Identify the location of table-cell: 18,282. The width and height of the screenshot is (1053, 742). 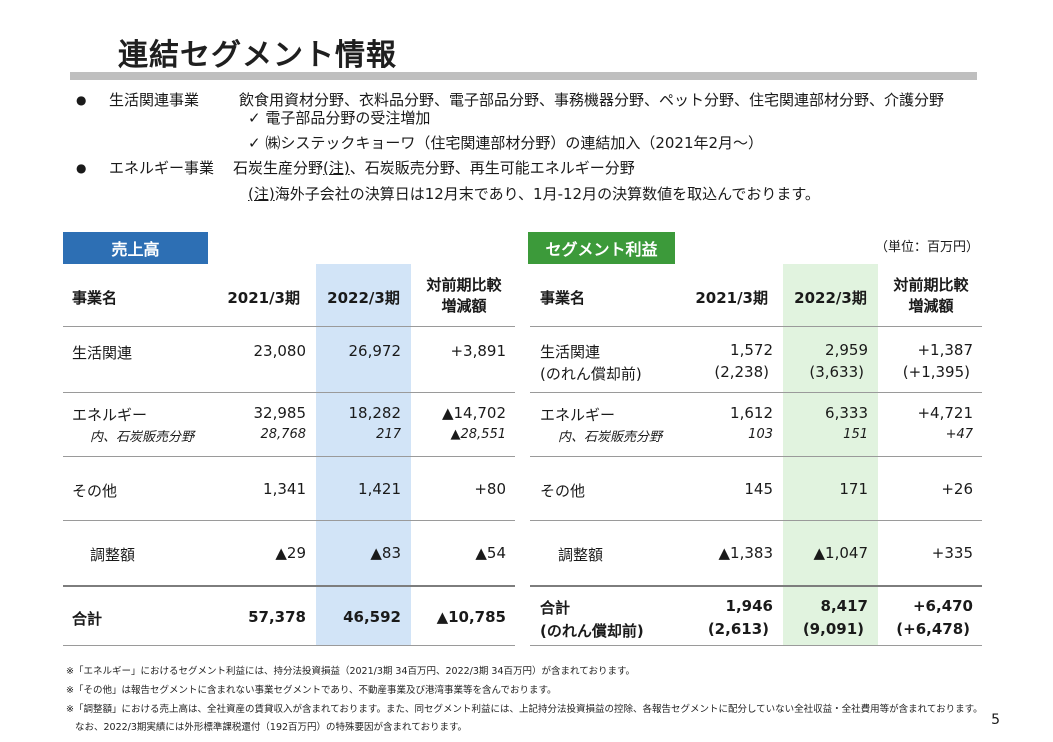
(375, 413).